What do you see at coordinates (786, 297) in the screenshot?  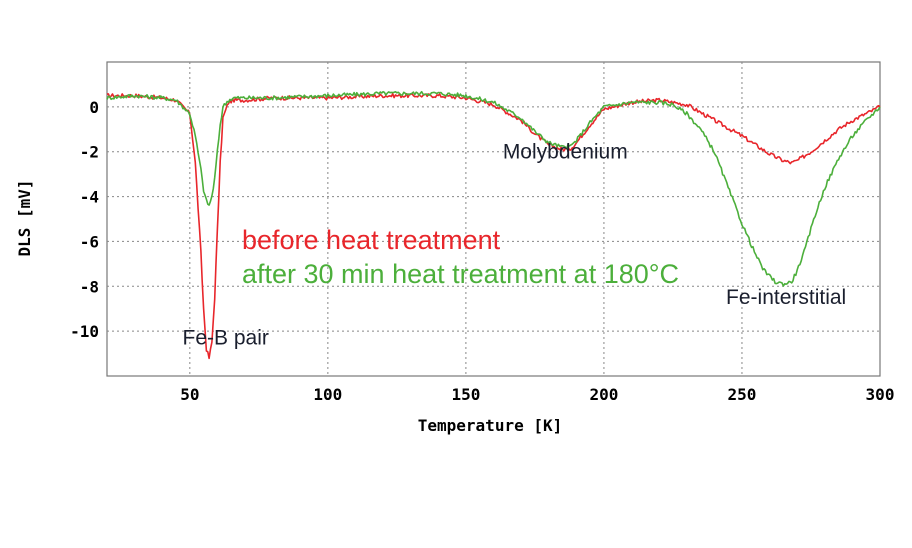 I see `annotation-label: Fe-interstitial` at bounding box center [786, 297].